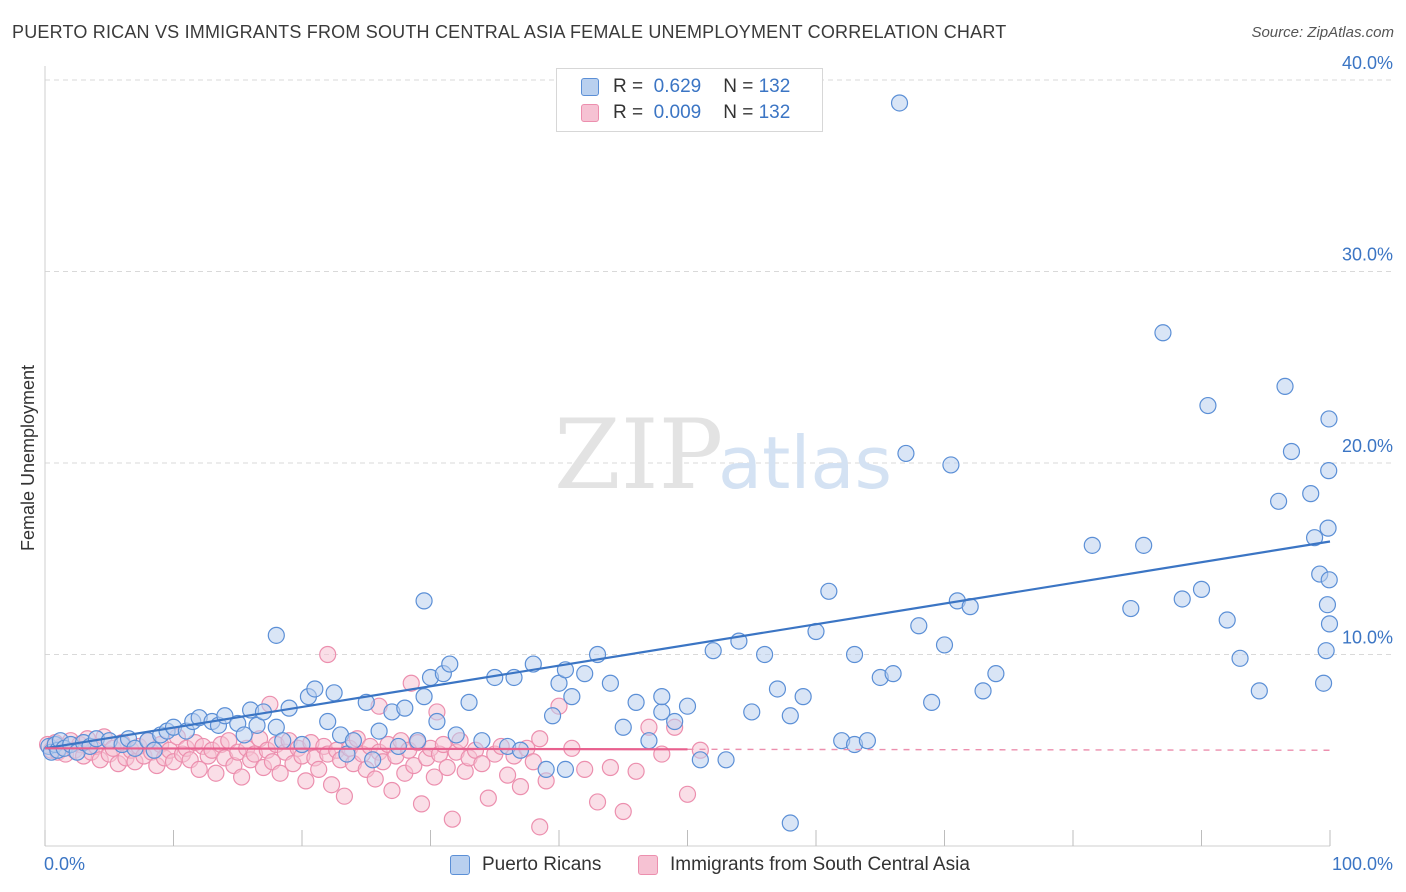  I want to click on legend: R = 0.629 N = 132 R = 0.009 N = 132, so click(689, 100).